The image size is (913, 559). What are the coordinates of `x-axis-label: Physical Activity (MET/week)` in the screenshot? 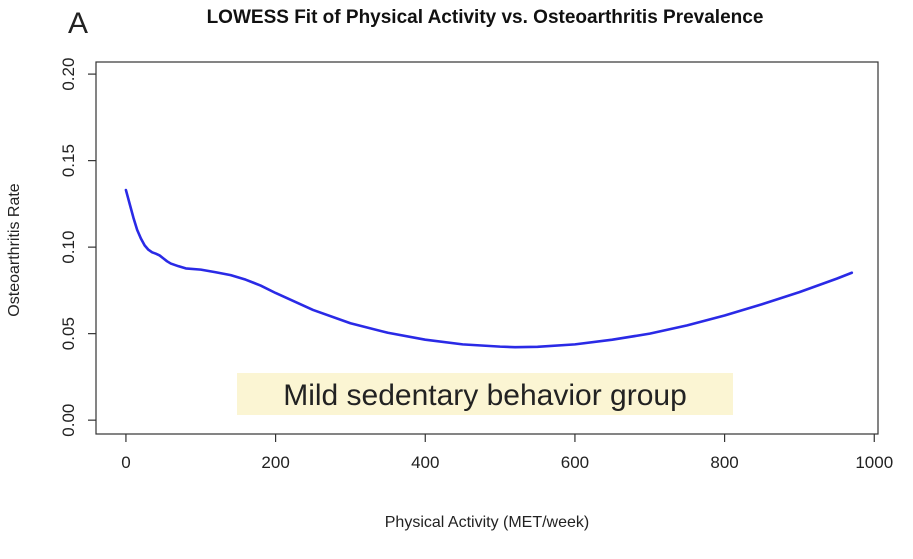 It's located at (487, 522).